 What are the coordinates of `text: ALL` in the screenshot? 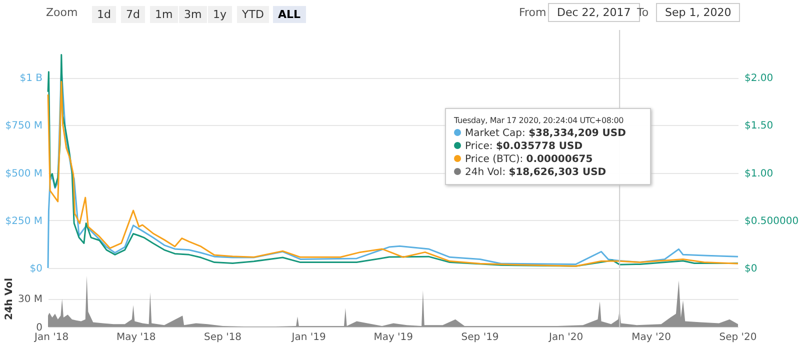 It's located at (289, 14).